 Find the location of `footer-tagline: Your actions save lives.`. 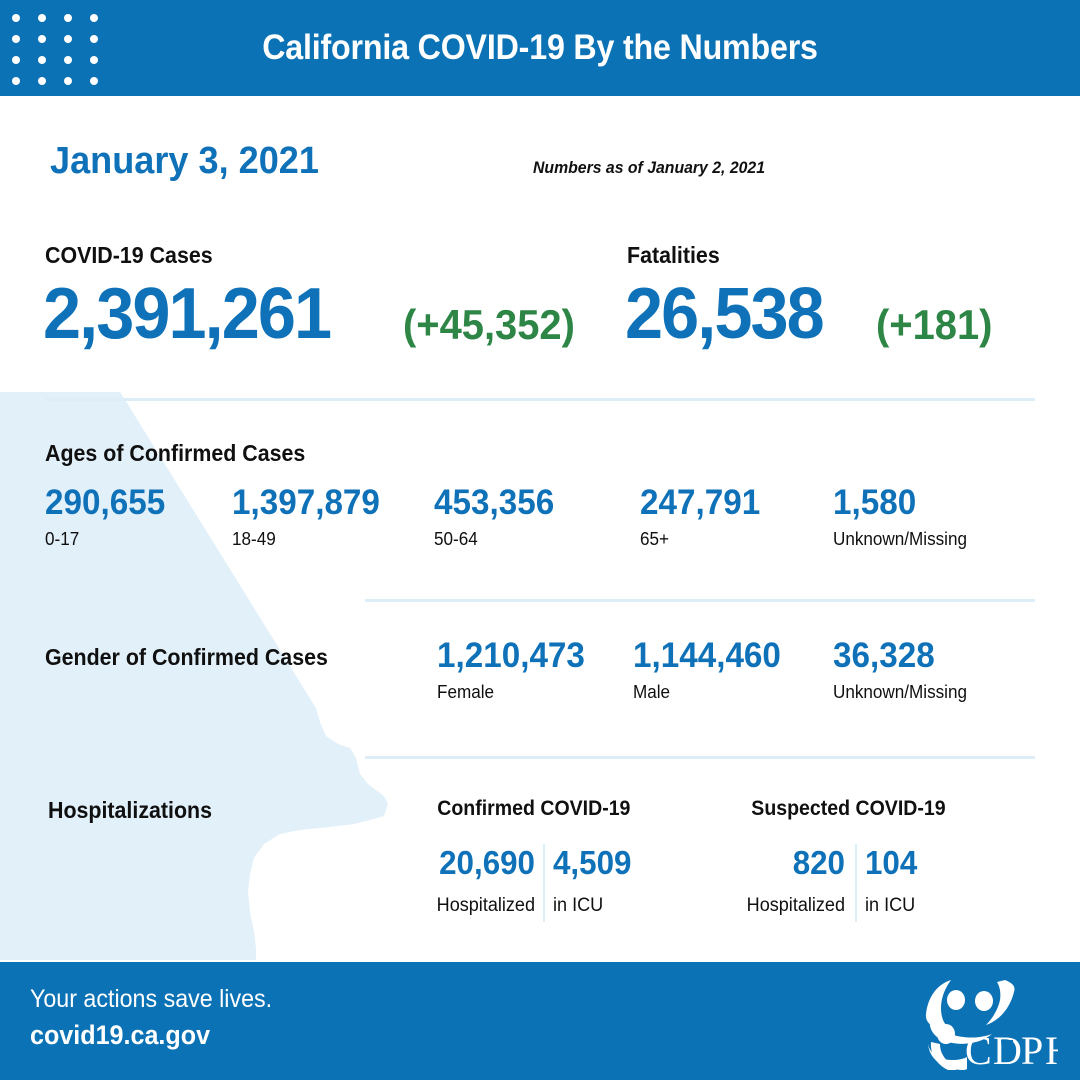

footer-tagline: Your actions save lives. is located at coordinates (151, 999).